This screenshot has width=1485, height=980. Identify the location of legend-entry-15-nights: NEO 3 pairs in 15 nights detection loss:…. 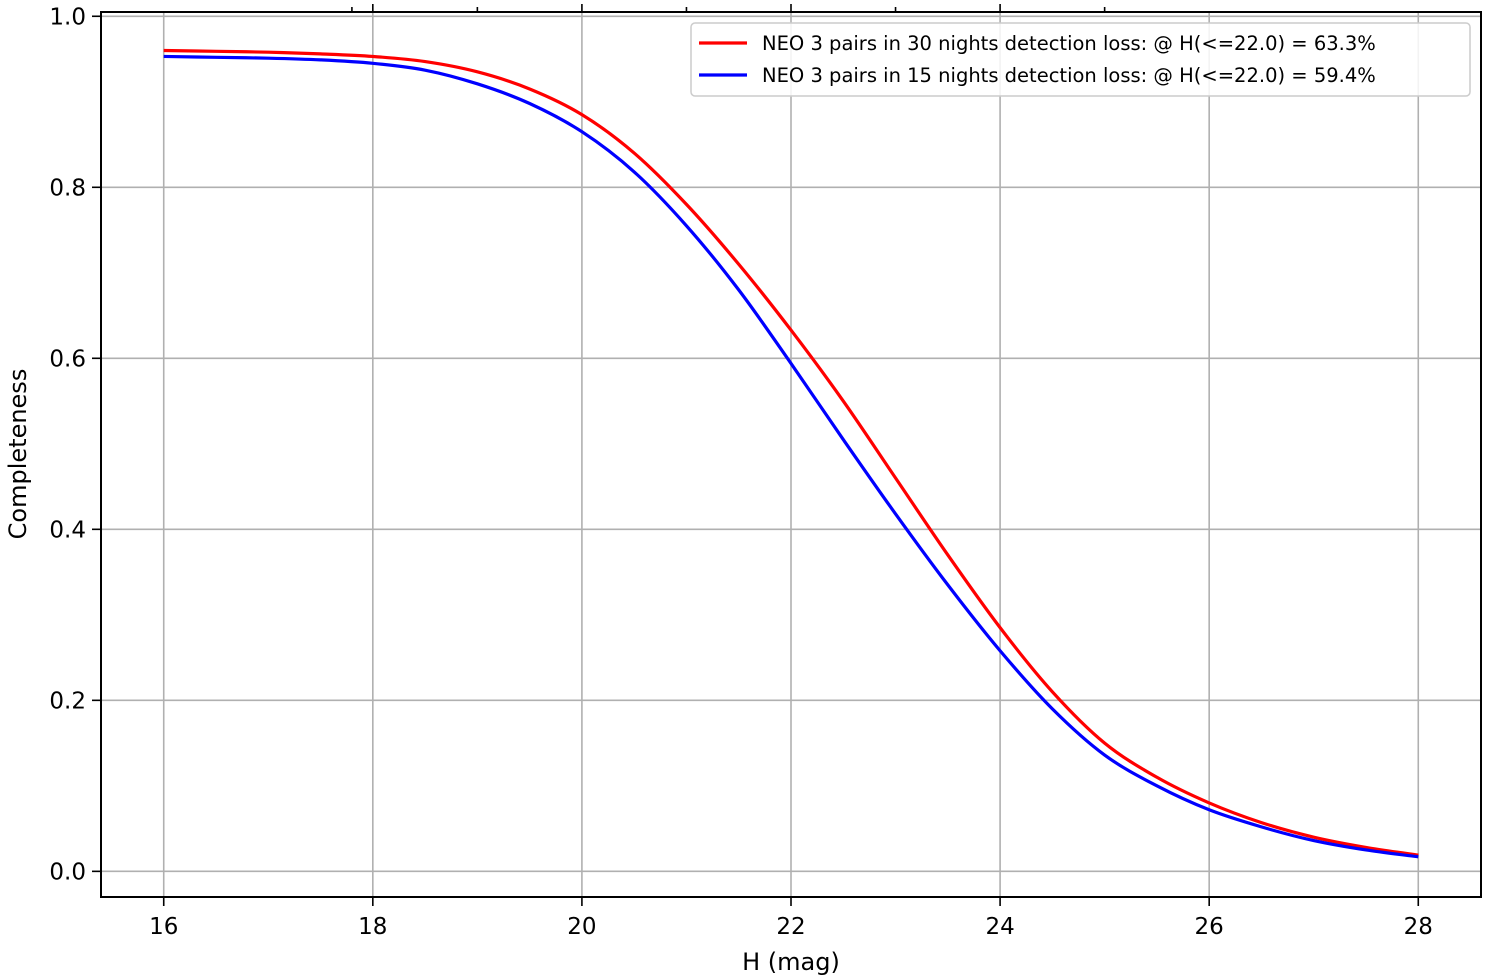
(1069, 75).